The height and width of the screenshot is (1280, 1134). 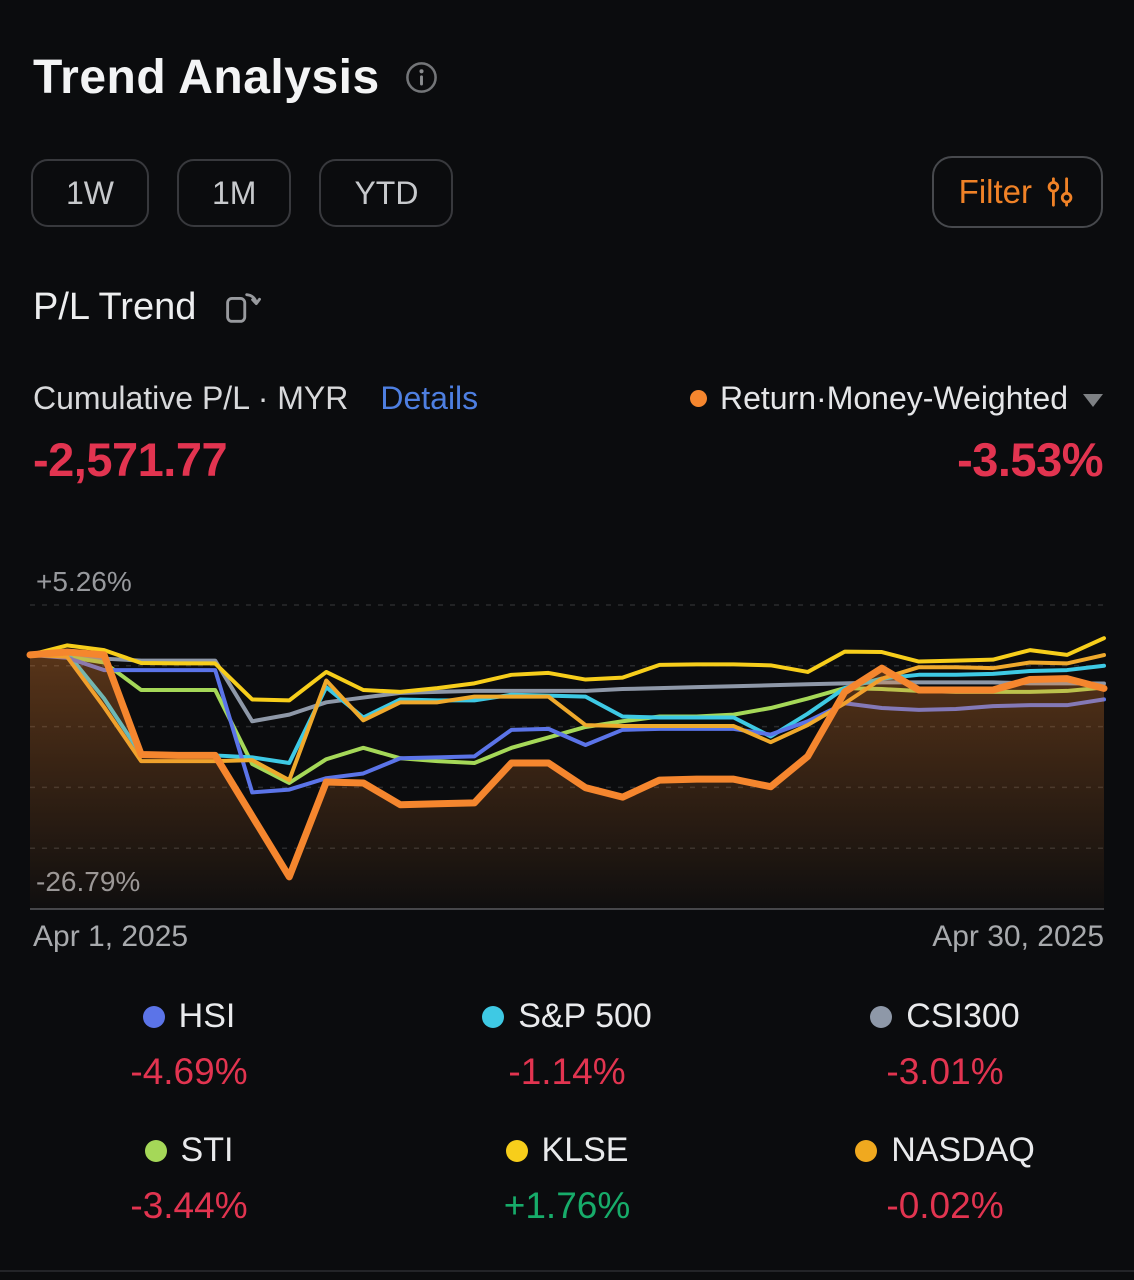 What do you see at coordinates (191, 398) in the screenshot?
I see `cumulative-pl-label: Cumulative P/L · MYR` at bounding box center [191, 398].